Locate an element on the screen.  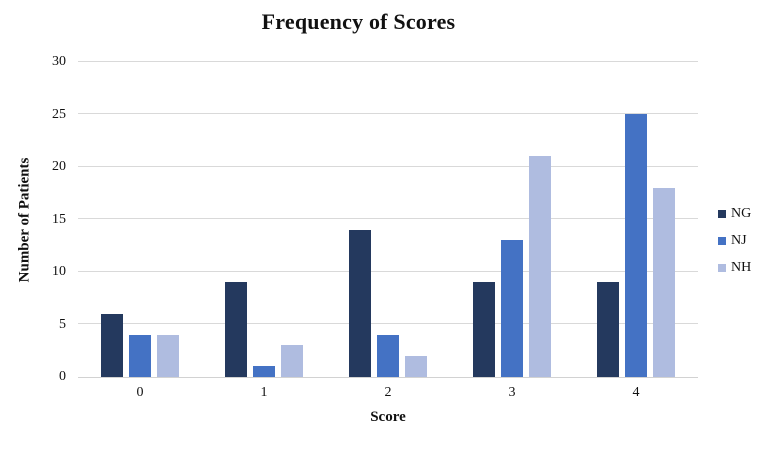
x-tick-label: 2 is located at coordinates (388, 392).